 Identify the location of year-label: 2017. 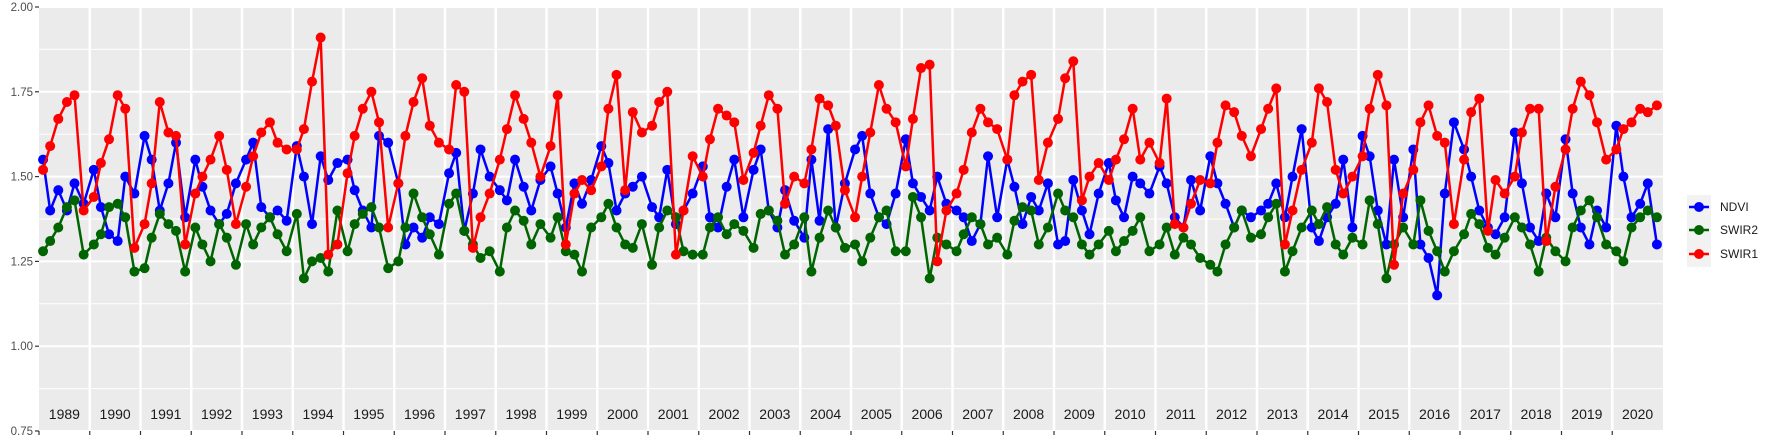
(1485, 414).